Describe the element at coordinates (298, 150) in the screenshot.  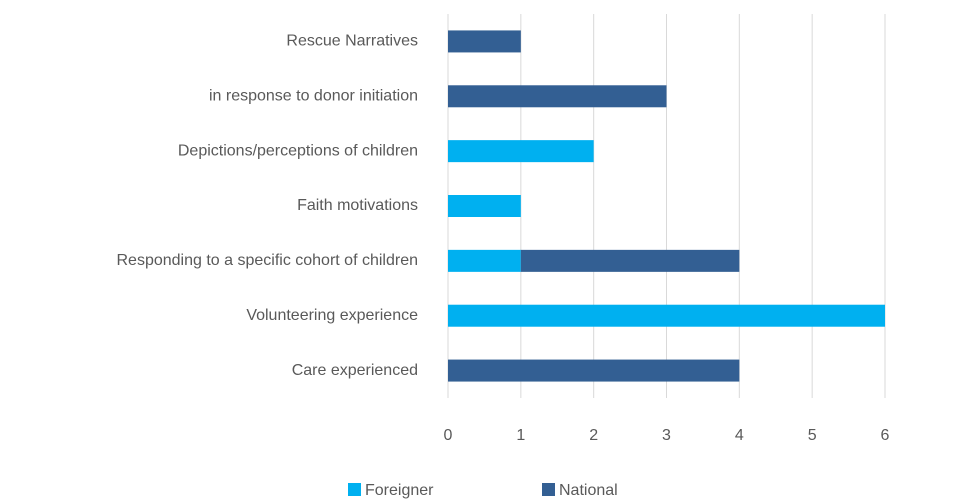
I see `y-tick-label: Depictions/perceptions of children` at that location.